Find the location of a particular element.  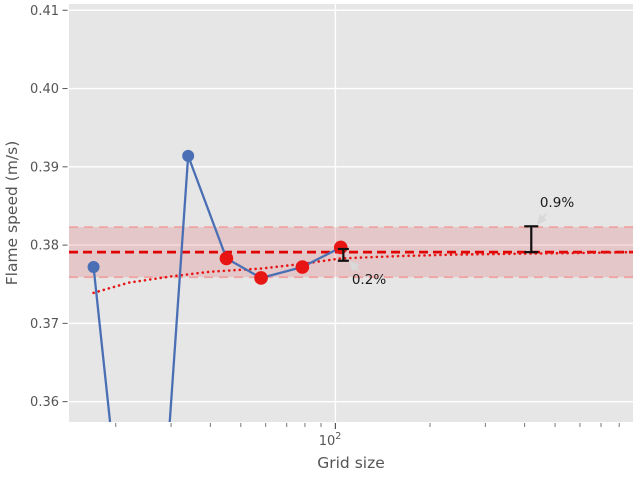

annotation-arrow-upper is located at coordinates (542, 219).